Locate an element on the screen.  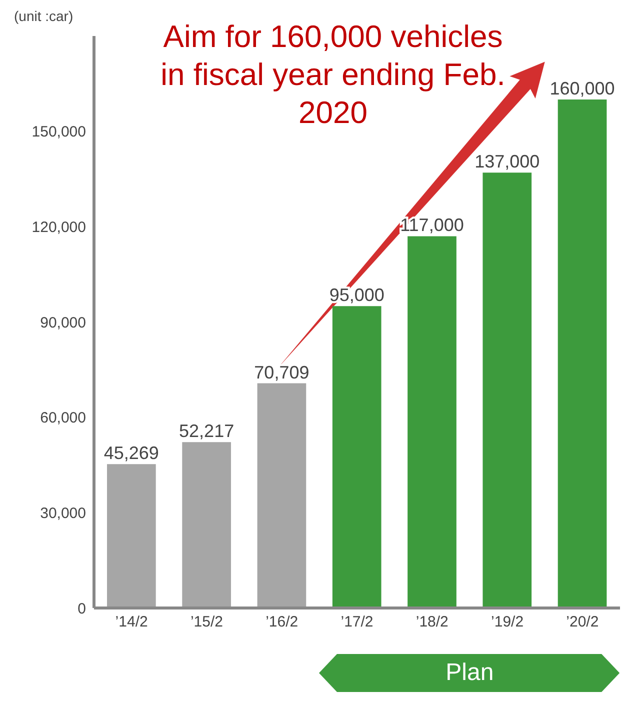
x-tick-label: ’15/2 is located at coordinates (206, 622).